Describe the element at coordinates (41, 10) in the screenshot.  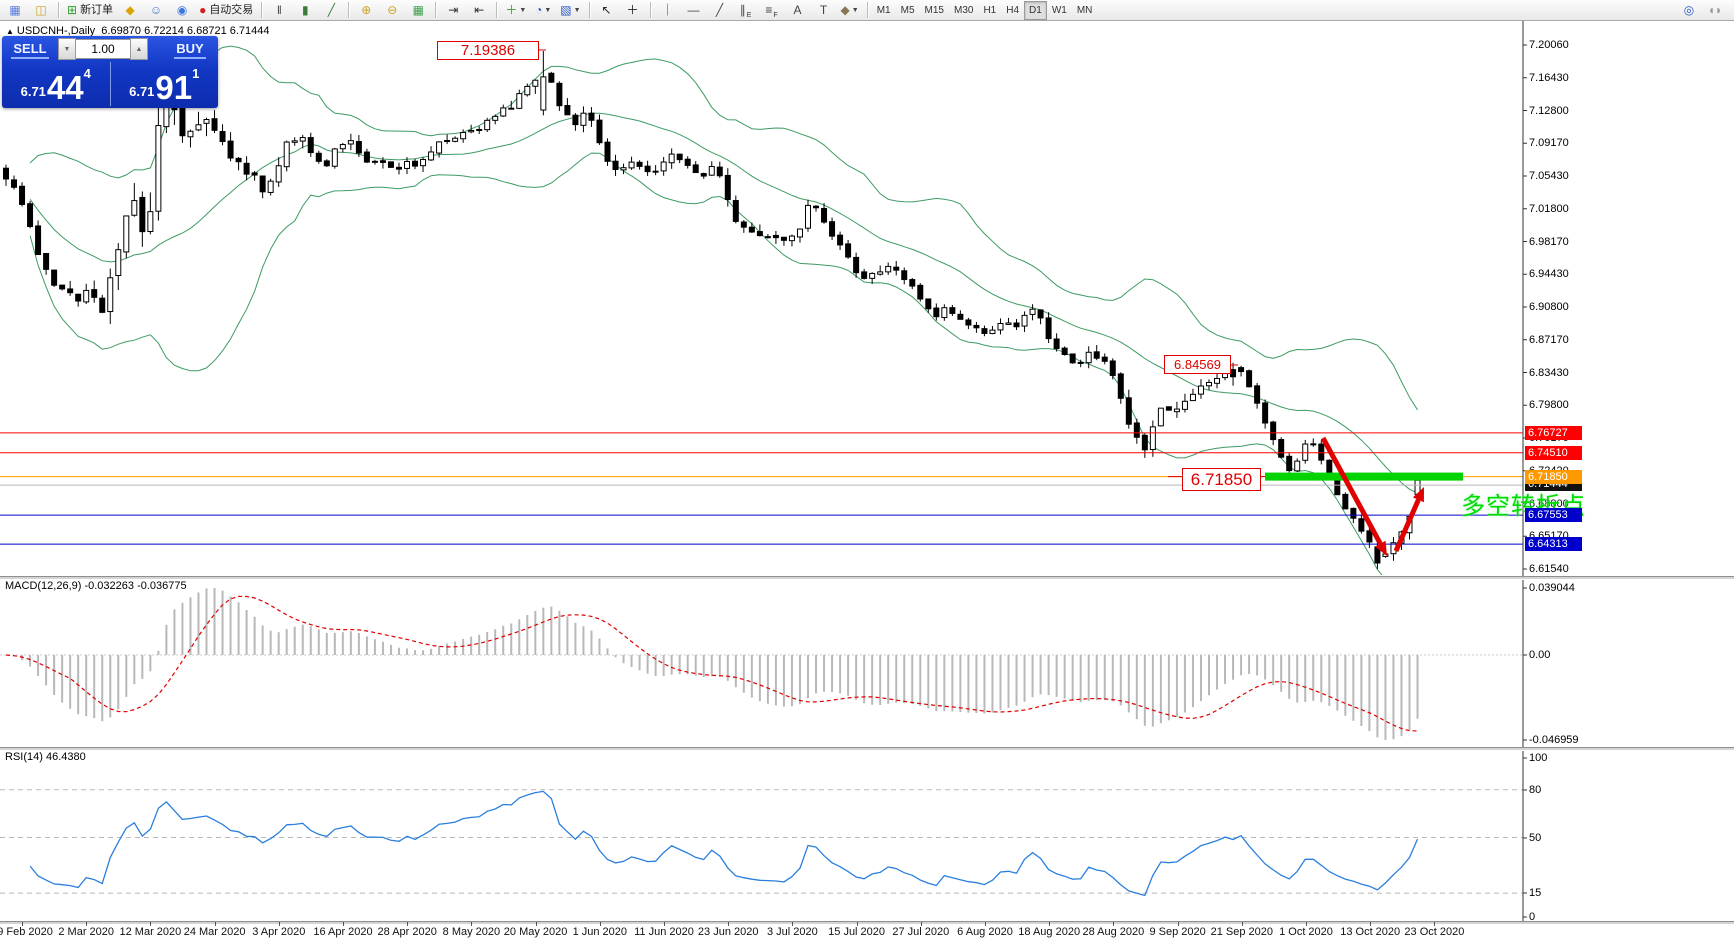
I see `data-window-button: ◫` at that location.